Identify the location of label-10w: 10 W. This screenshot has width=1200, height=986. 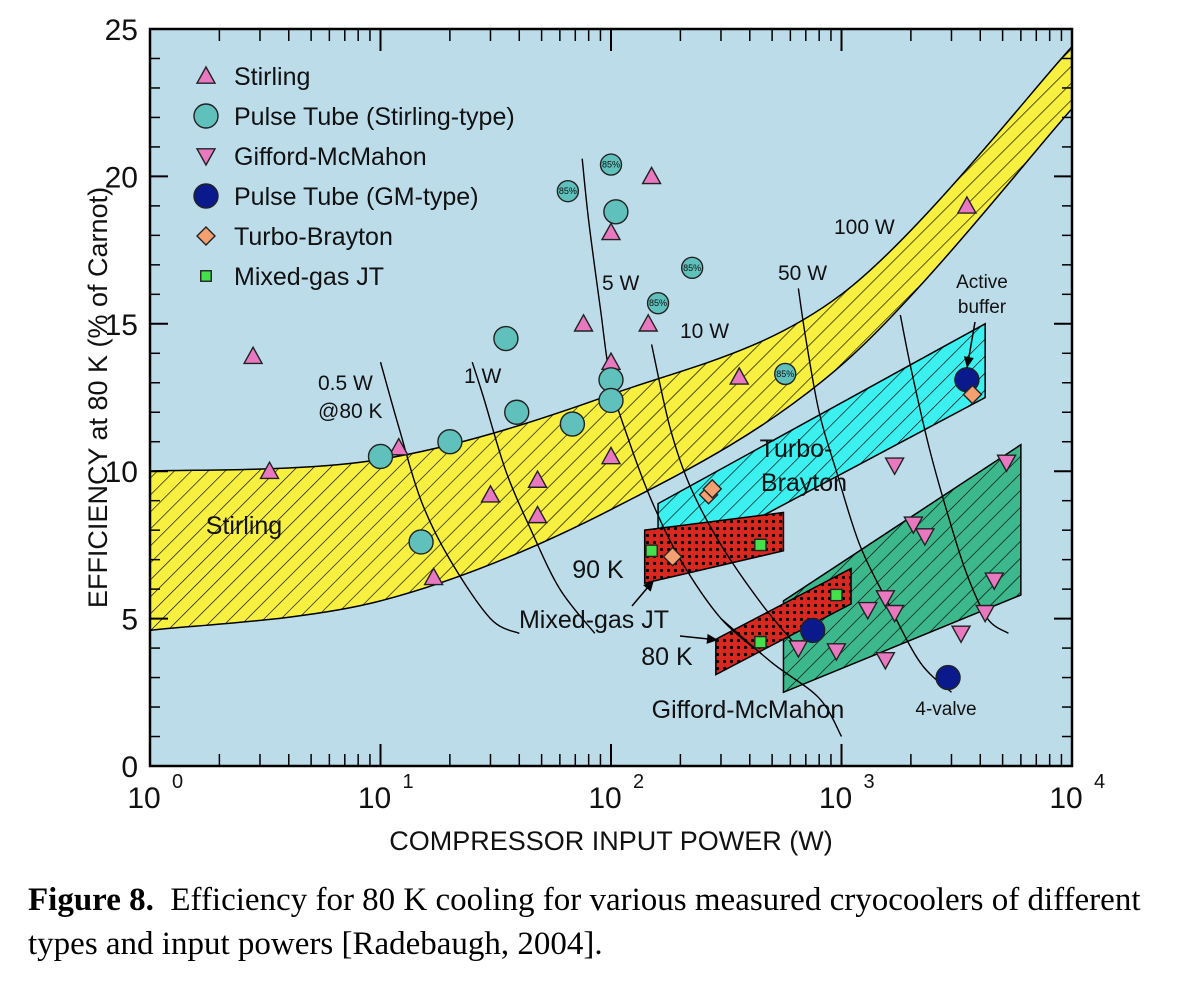
(704, 331).